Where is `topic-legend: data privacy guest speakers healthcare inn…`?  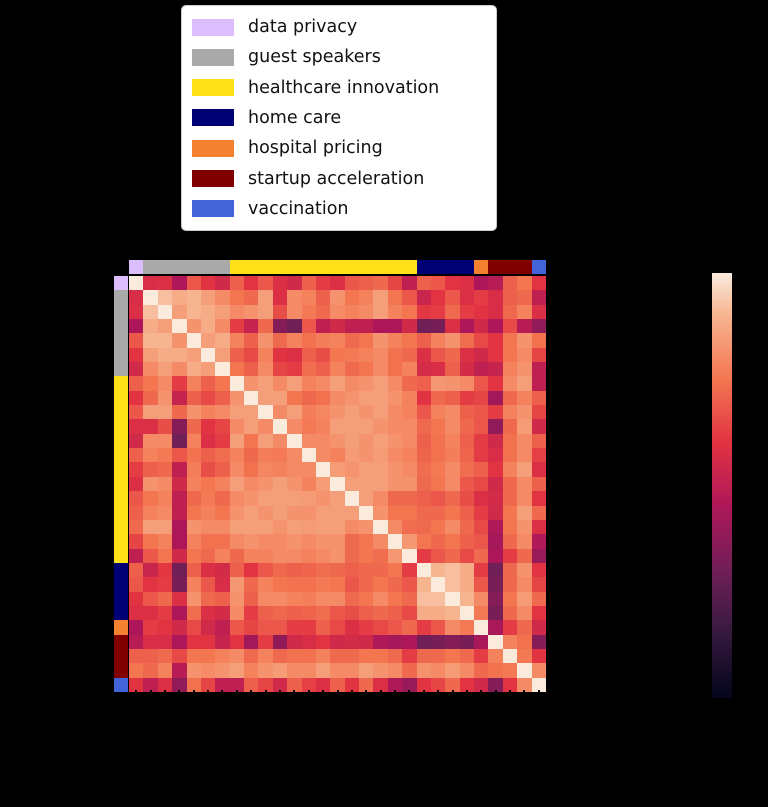
topic-legend: data privacy guest speakers healthcare inn… is located at coordinates (339, 118).